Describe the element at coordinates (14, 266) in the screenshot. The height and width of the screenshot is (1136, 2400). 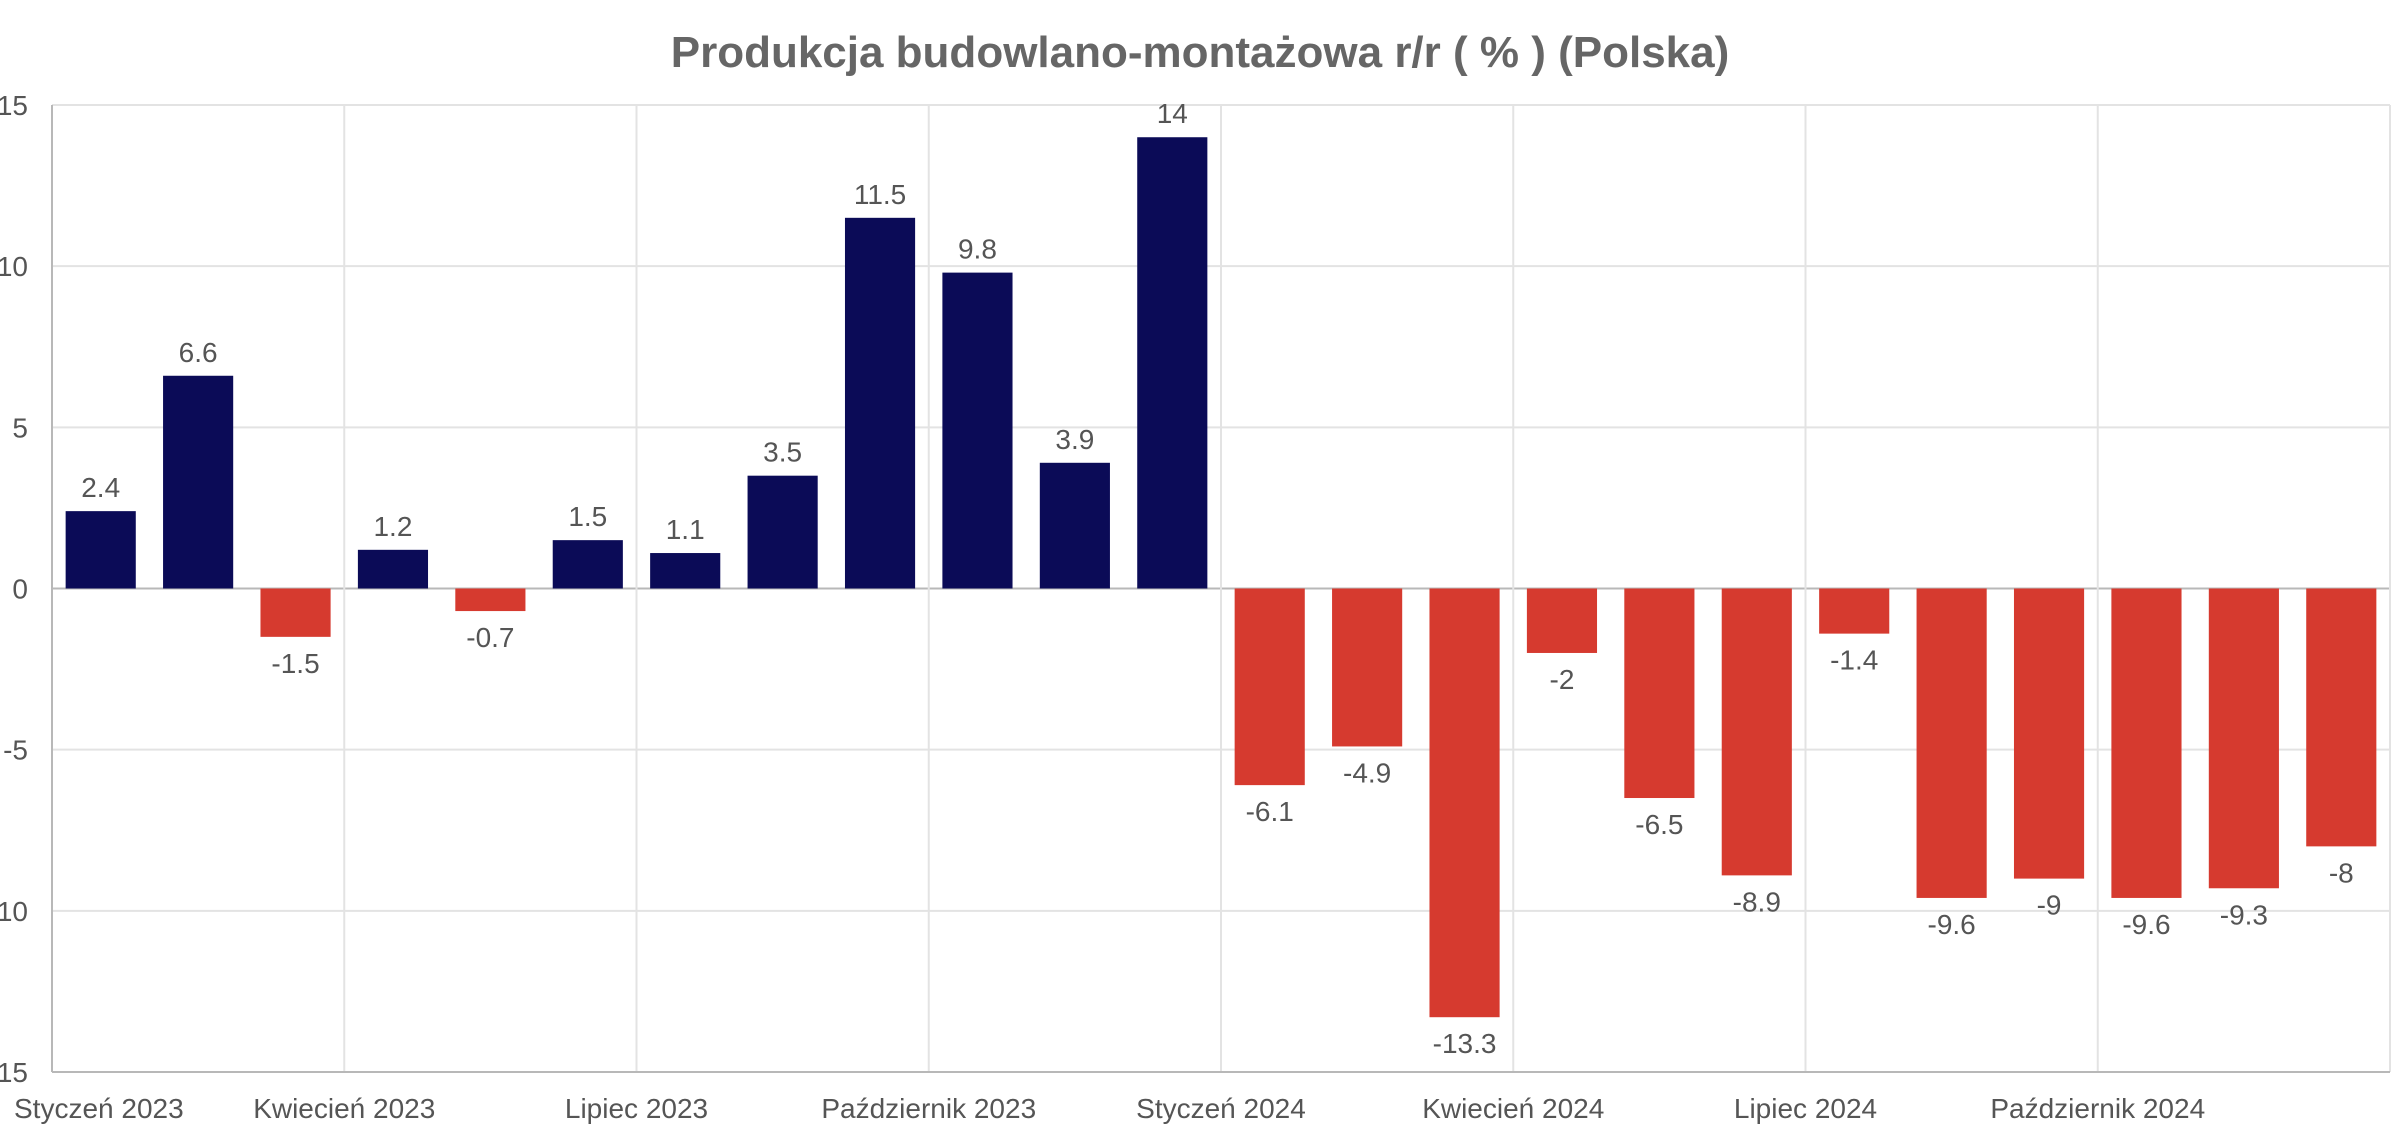
I see `y-tick-label: 10` at that location.